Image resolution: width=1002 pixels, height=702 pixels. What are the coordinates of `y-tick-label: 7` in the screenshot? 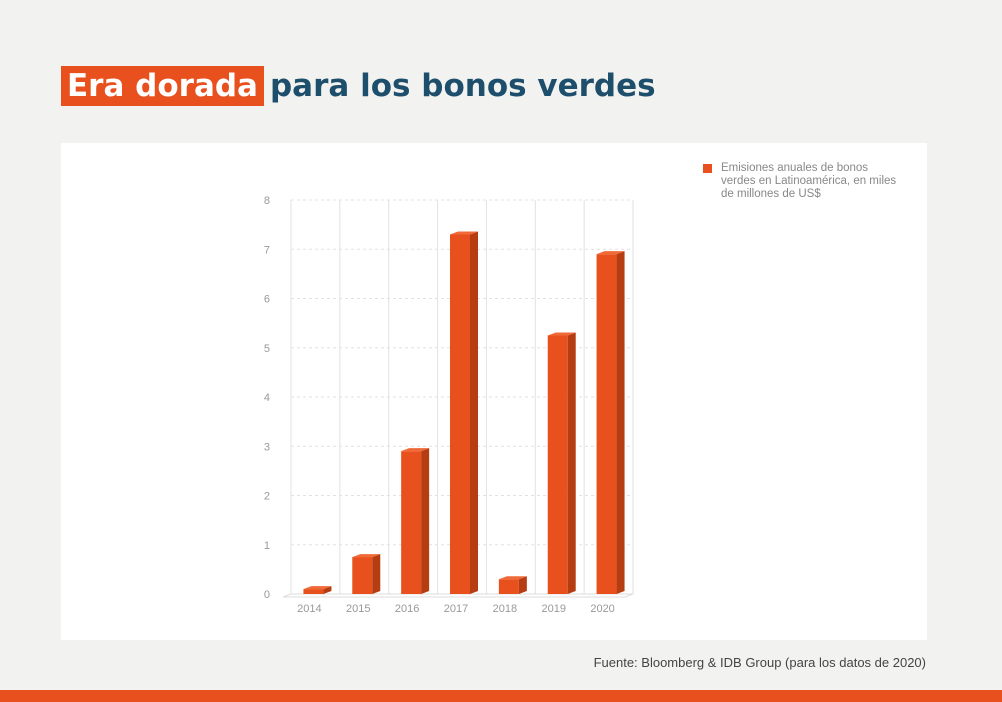 It's located at (267, 250).